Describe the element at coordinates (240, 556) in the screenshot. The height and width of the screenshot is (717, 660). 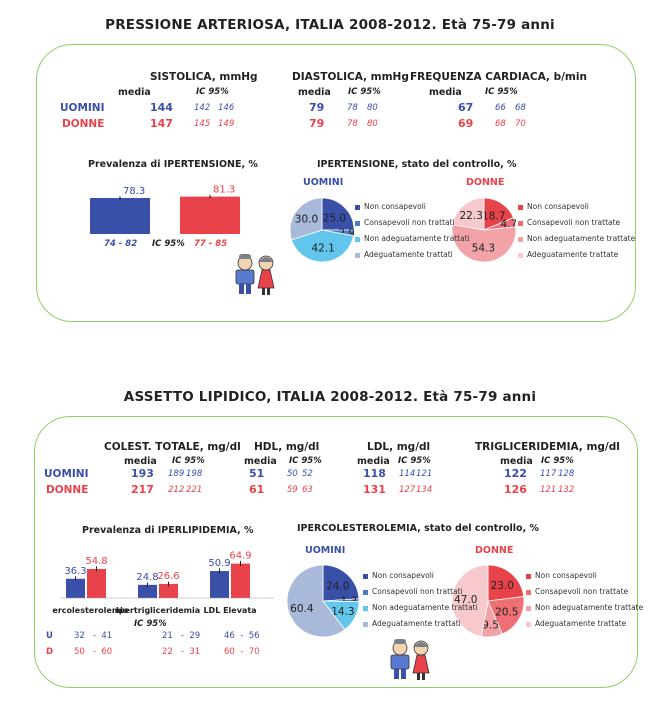
I see `data-label: 64.9` at that location.